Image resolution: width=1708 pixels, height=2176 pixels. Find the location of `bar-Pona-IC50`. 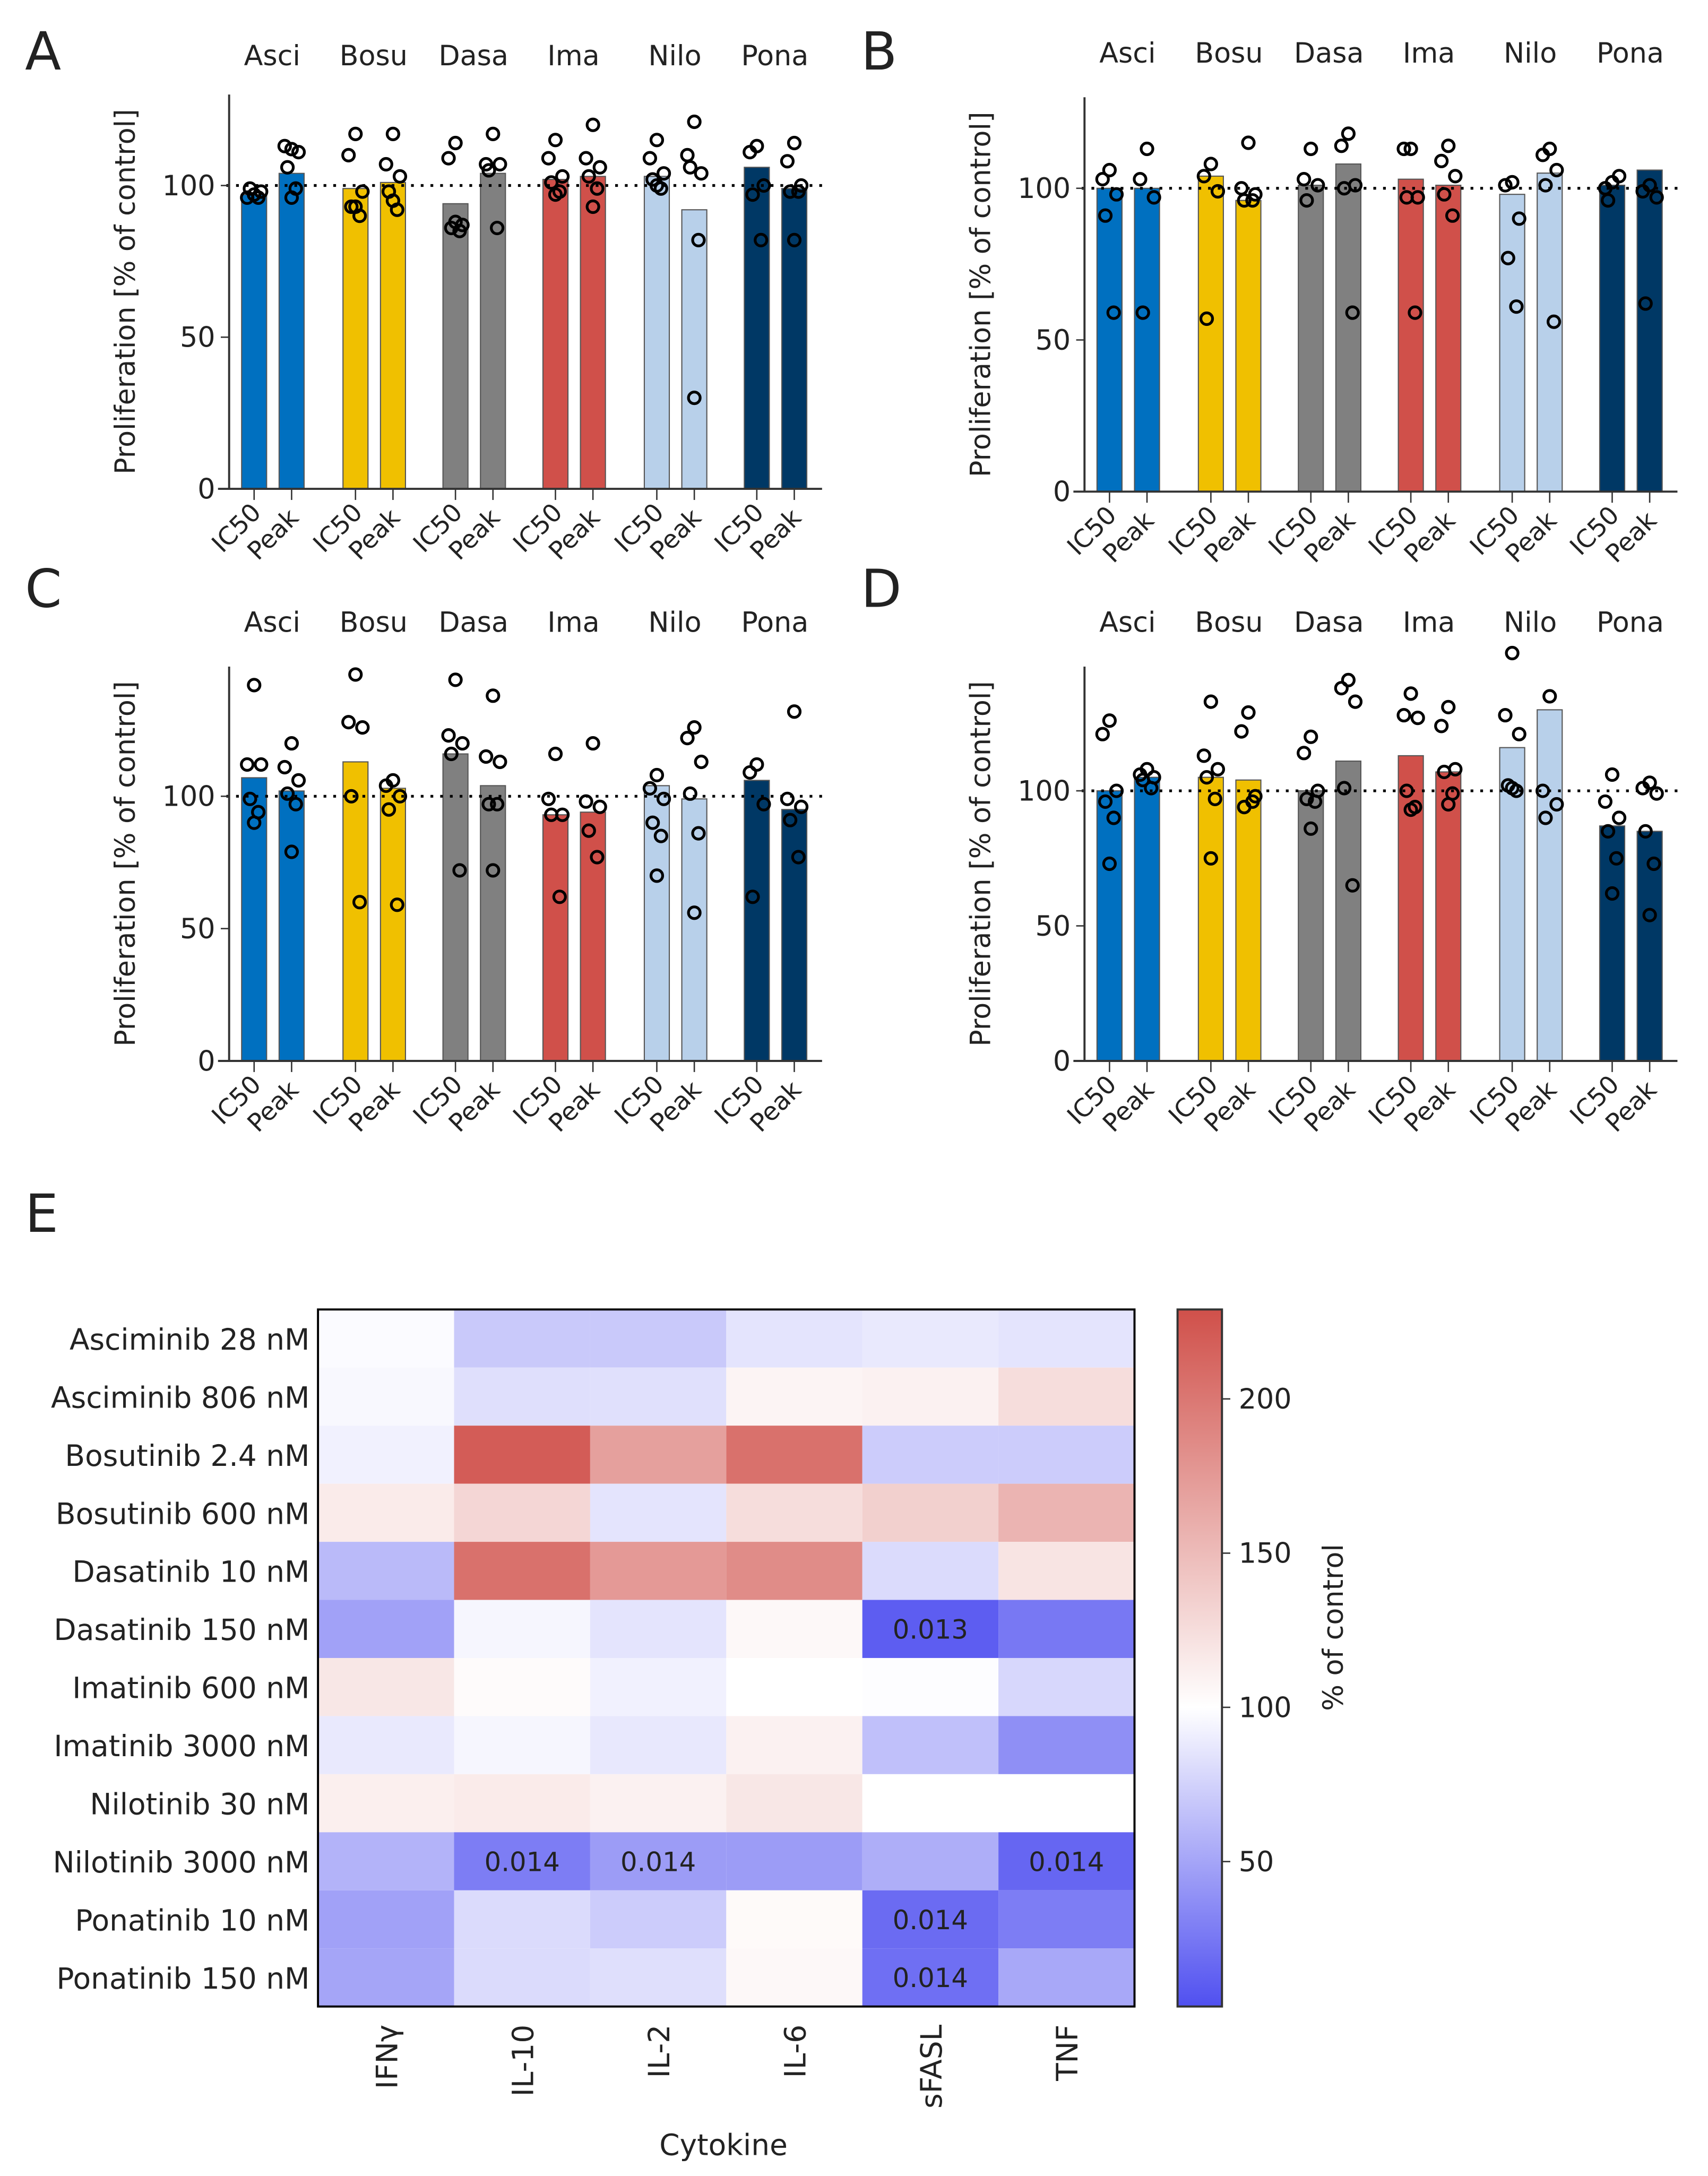

bar-Pona-IC50 is located at coordinates (1612, 339).